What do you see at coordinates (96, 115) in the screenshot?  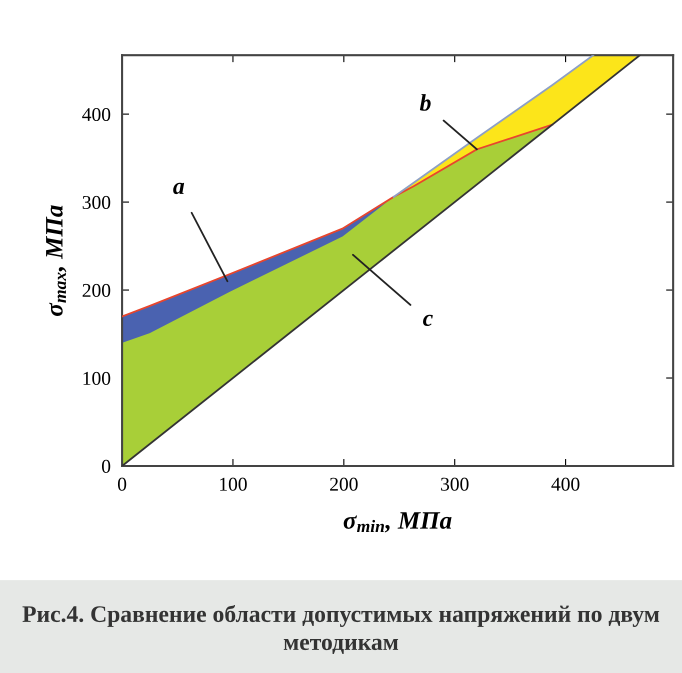 I see `y-tick-label: 400` at bounding box center [96, 115].